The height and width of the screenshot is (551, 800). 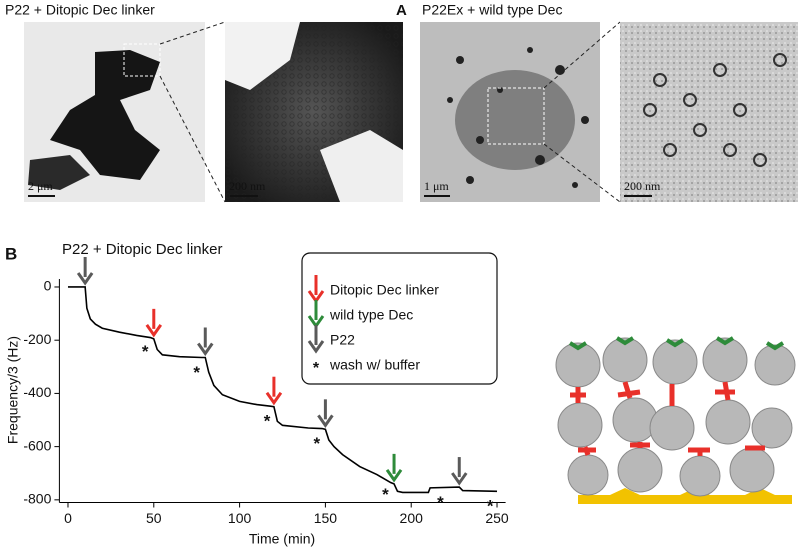 I want to click on x-tick-label: 100, so click(x=240, y=518).